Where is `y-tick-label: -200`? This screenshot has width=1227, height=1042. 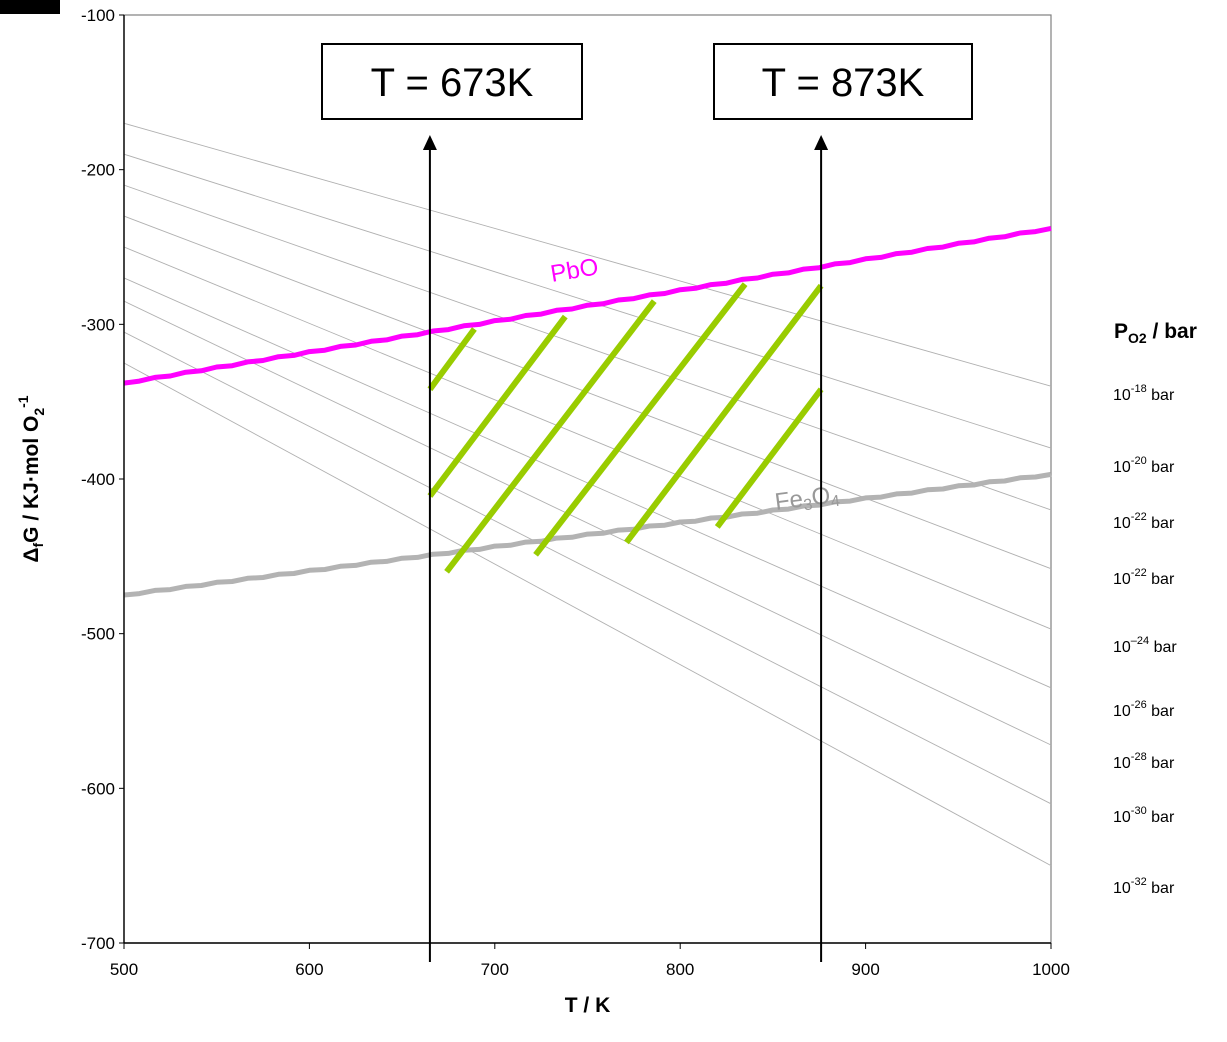 y-tick-label: -200 is located at coordinates (98, 170).